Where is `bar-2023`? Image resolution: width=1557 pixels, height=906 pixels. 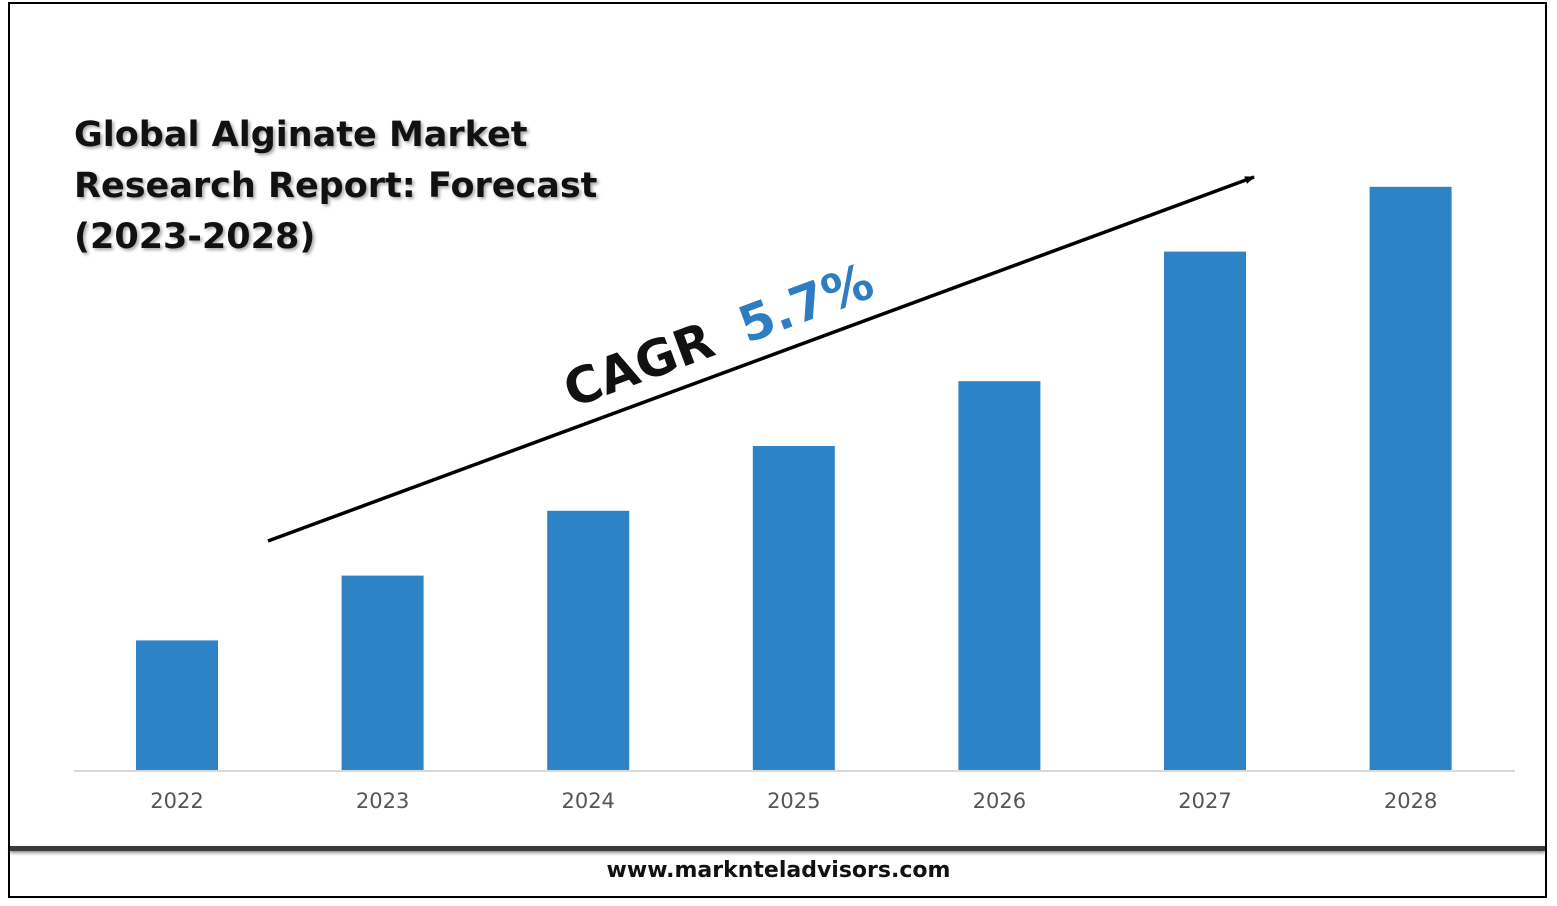 bar-2023 is located at coordinates (382, 672).